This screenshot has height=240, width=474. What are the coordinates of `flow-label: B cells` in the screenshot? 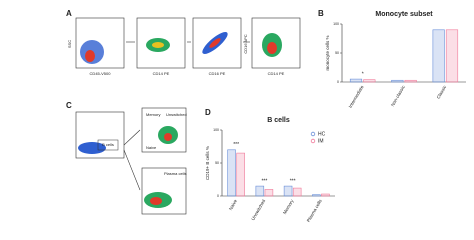 It's located at (108, 144).